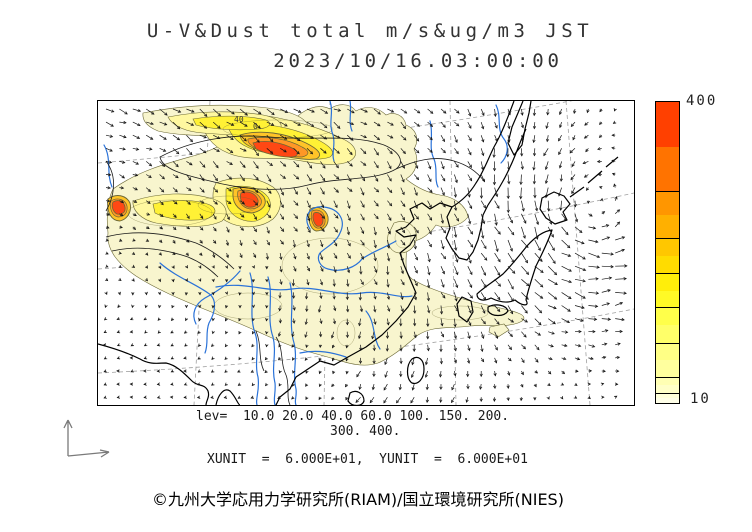 The image size is (752, 532). What do you see at coordinates (418, 61) in the screenshot?
I see `chart-timestamp: 2023/10/16.03:00:00` at bounding box center [418, 61].